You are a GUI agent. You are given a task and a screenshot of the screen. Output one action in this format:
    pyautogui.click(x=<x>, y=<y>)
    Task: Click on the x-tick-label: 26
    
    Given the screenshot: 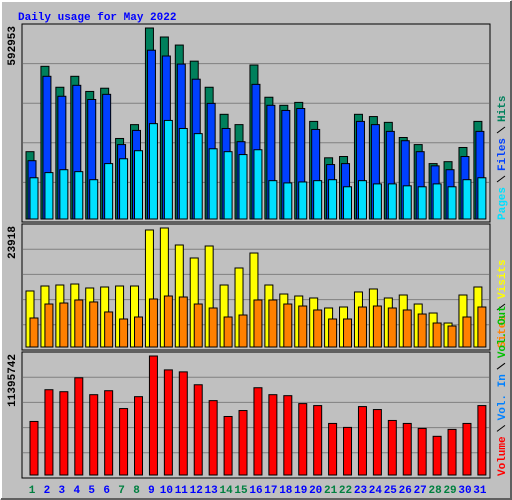 What is the action you would take?
    pyautogui.click(x=405, y=491)
    